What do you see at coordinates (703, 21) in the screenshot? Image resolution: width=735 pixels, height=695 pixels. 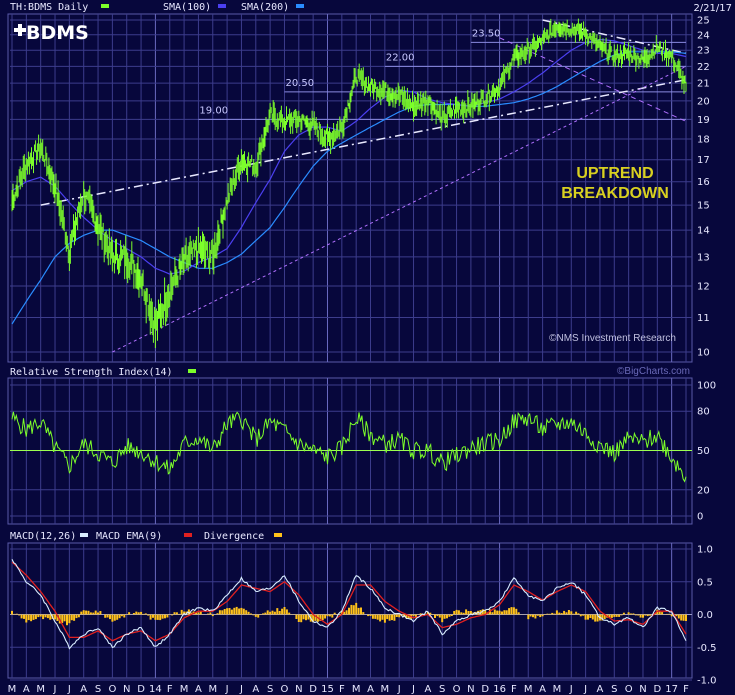 I see `price-tick-label: 25` at bounding box center [703, 21].